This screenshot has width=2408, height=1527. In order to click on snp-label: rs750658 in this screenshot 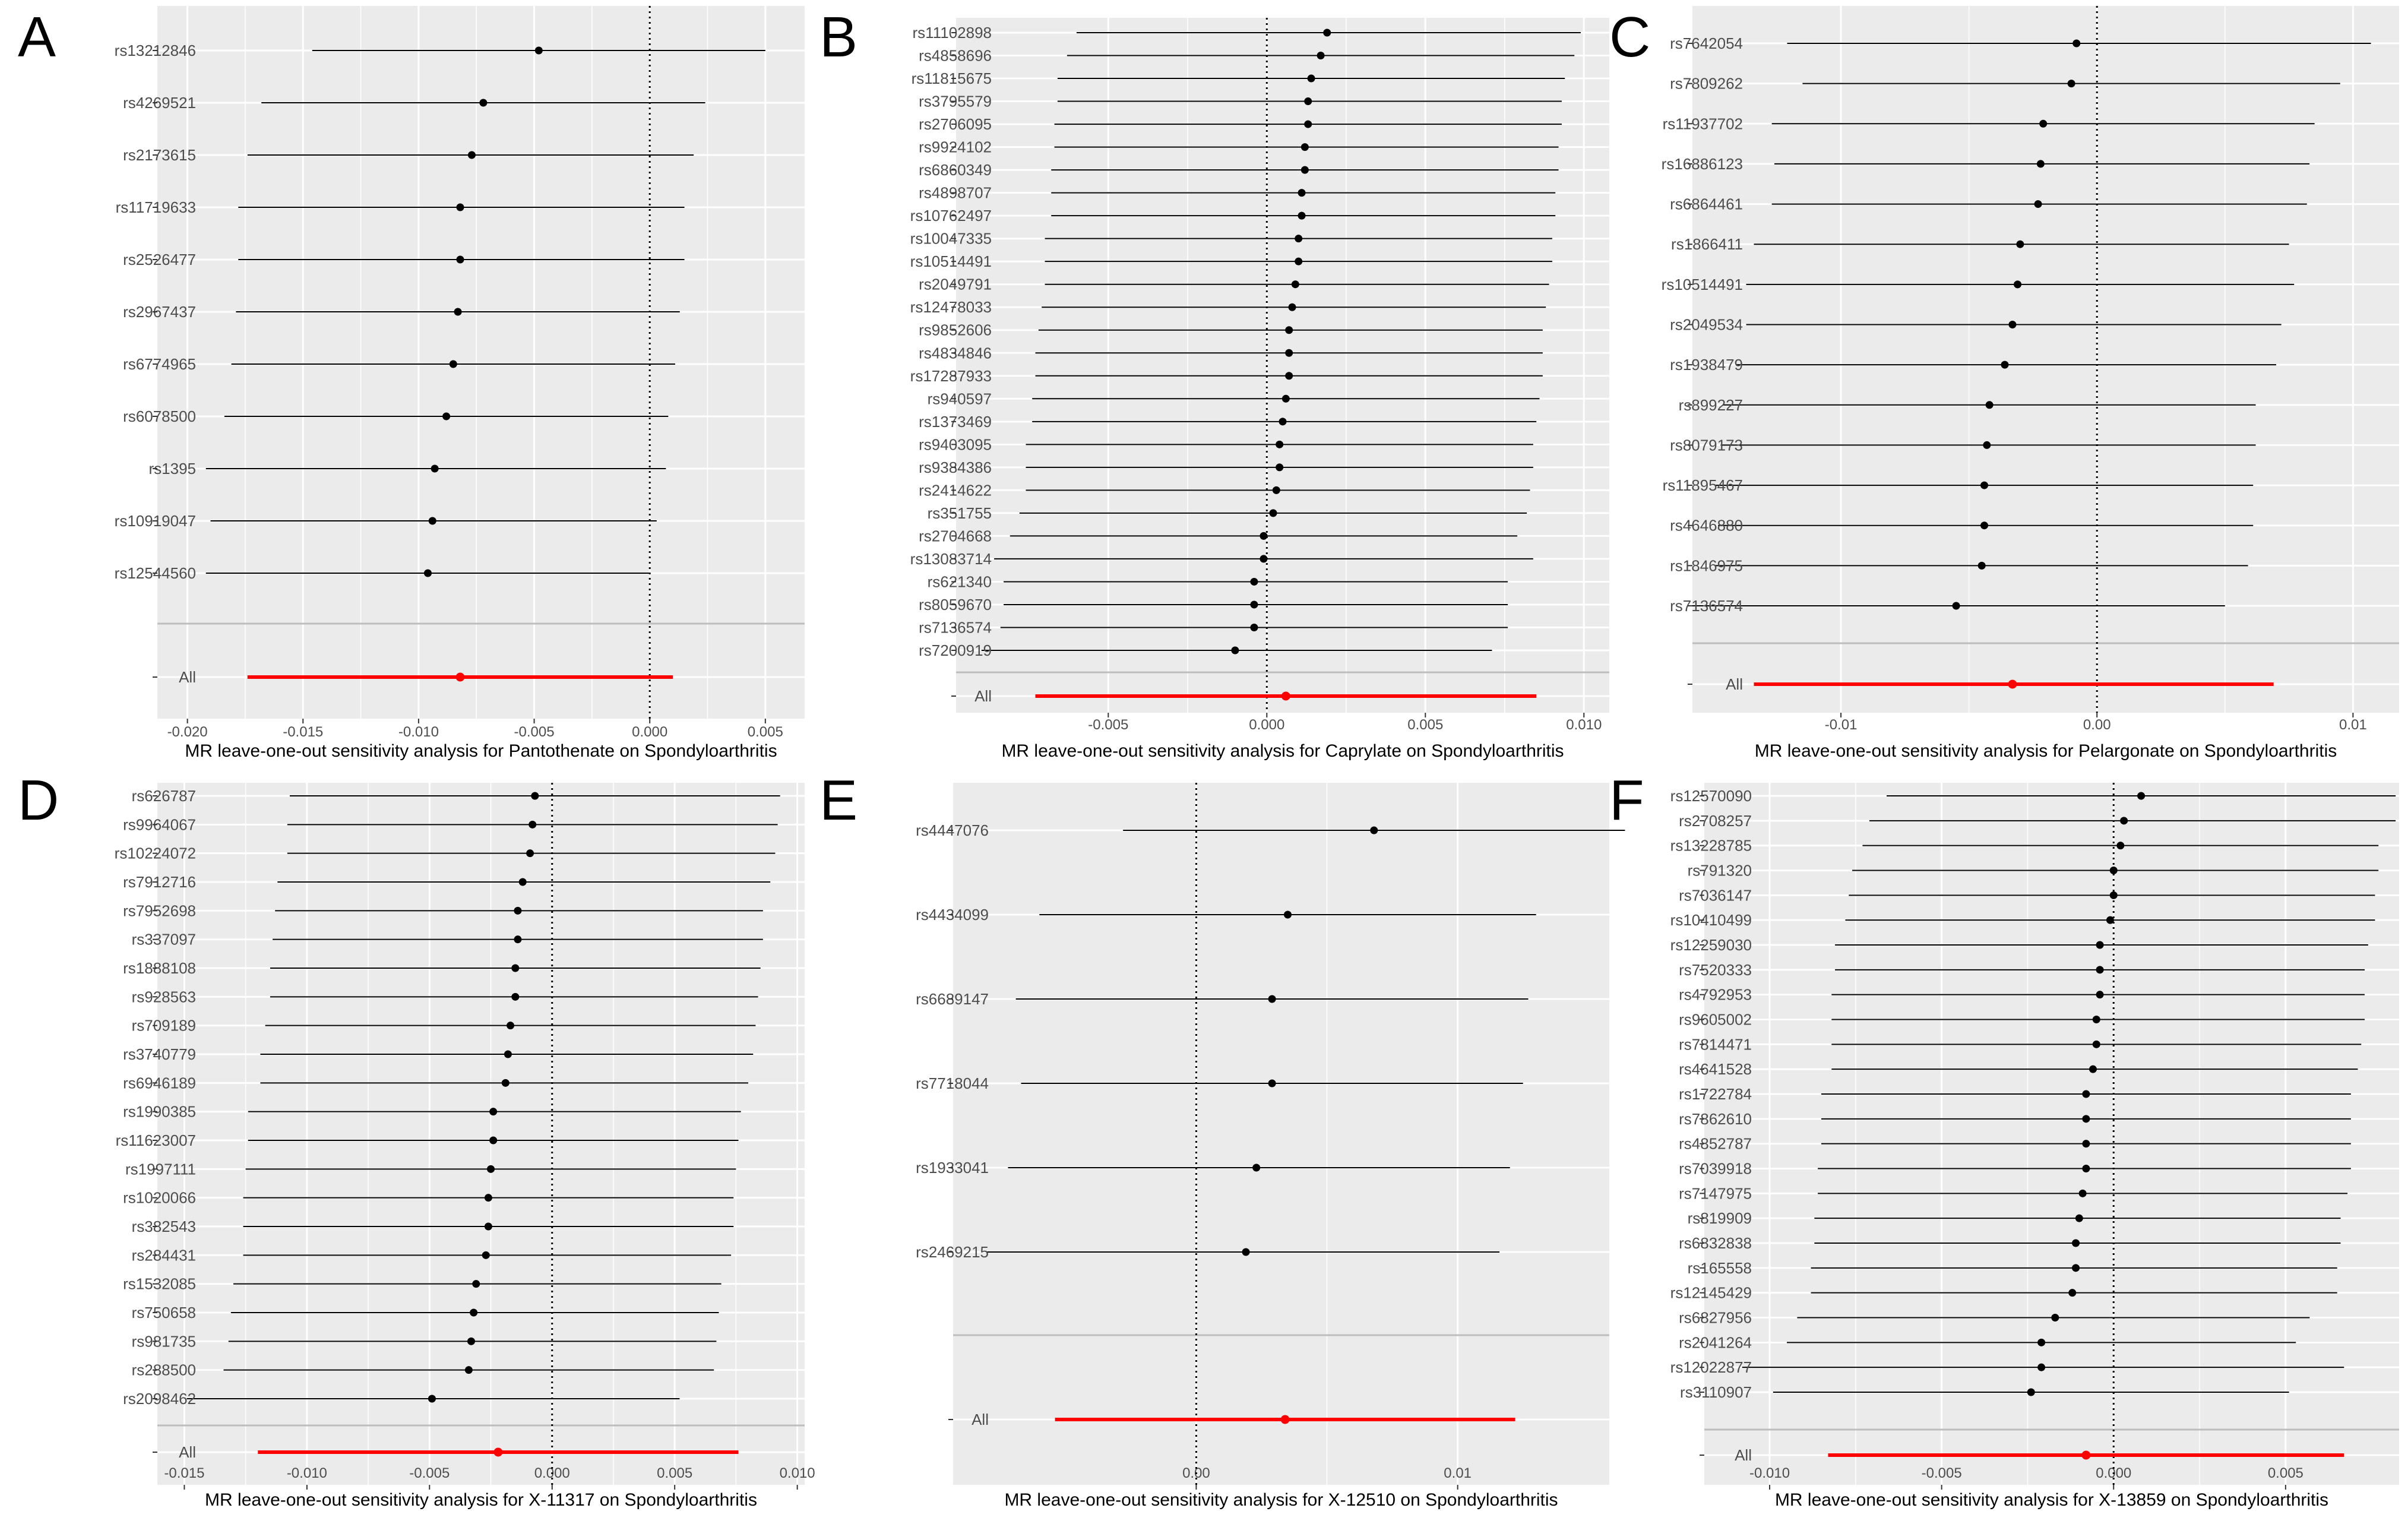, I will do `click(164, 1313)`.